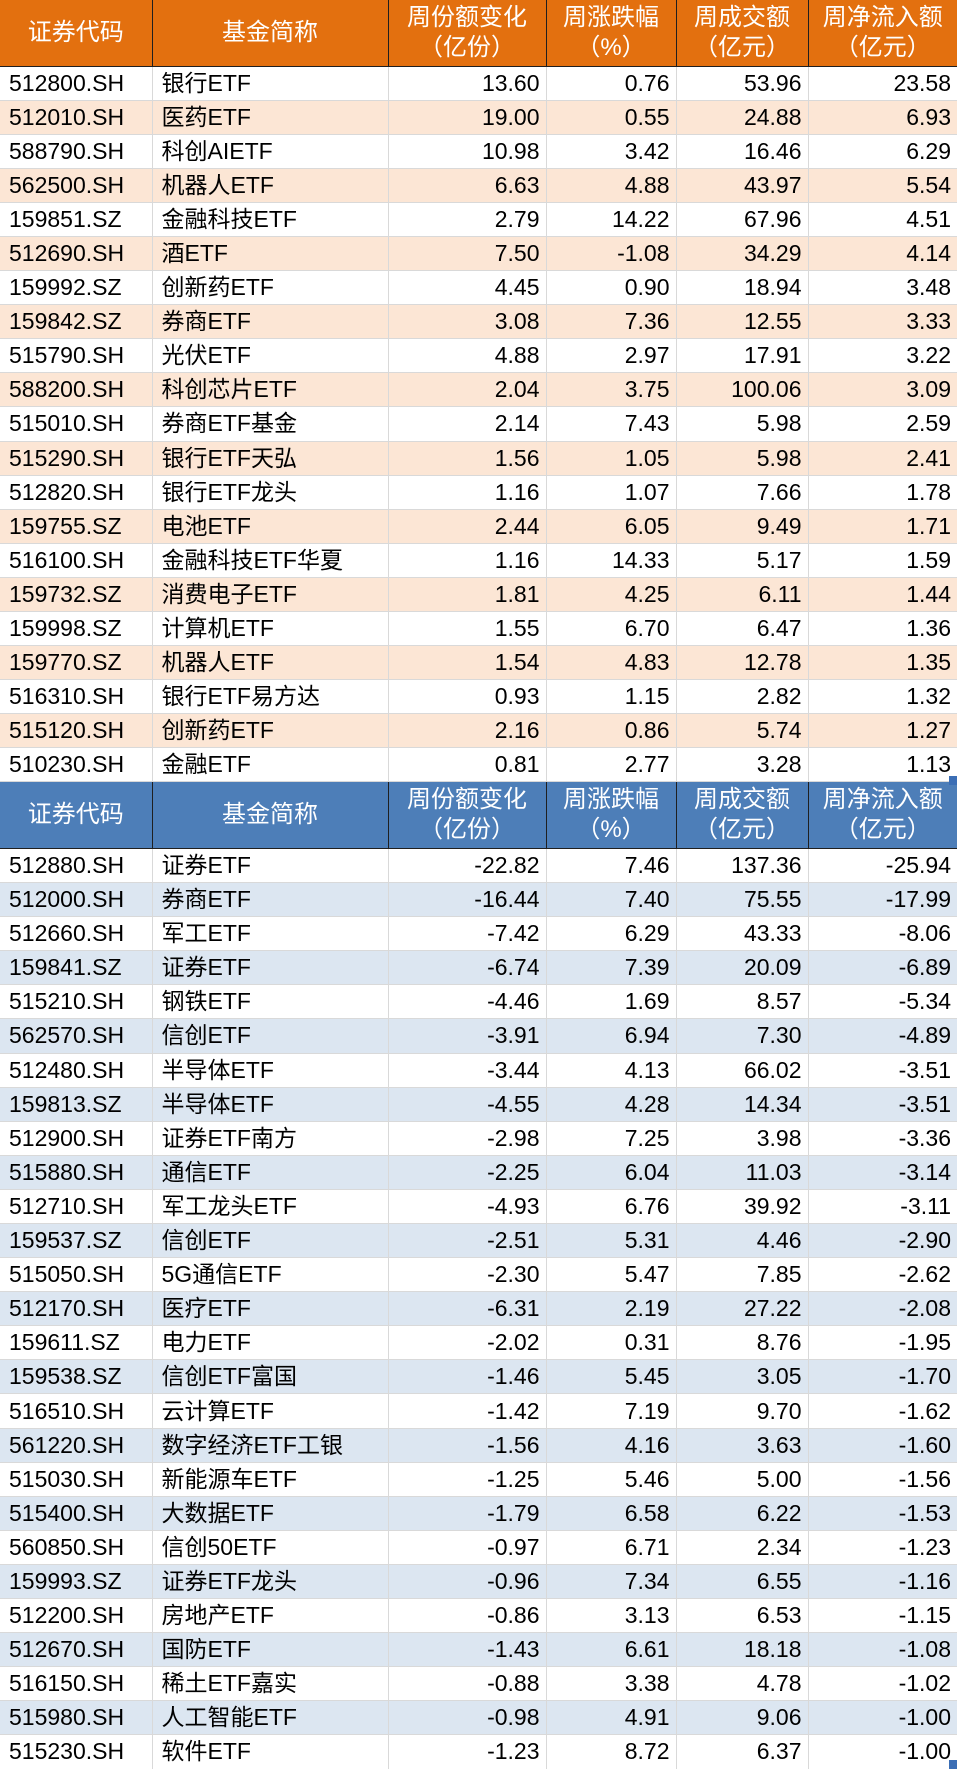 The image size is (957, 1769). I want to click on cell-pct-change: 5.47, so click(611, 1275).